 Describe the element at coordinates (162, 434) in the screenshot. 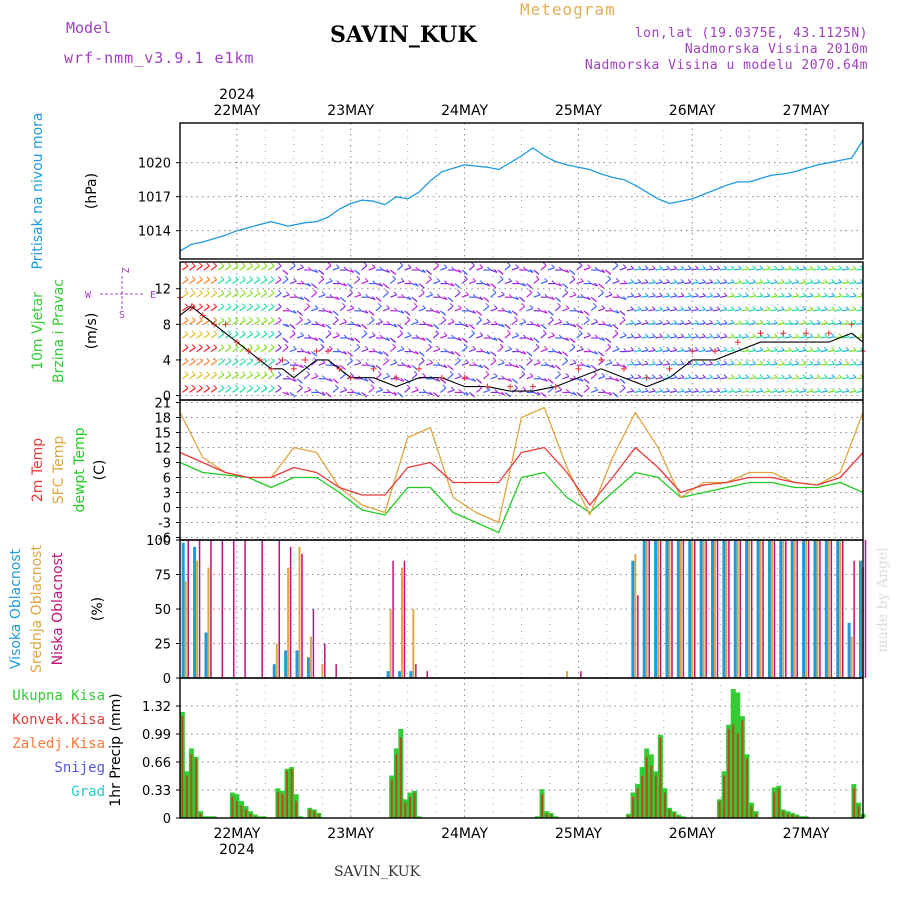

I see `y-tick-label: 15` at that location.